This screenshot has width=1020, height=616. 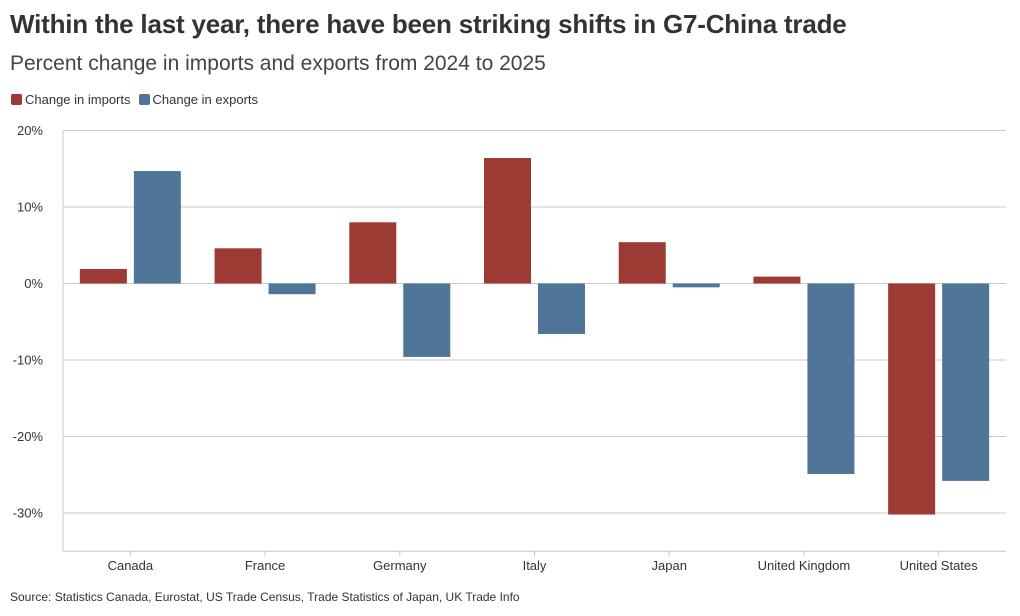 I want to click on y-tick-label: -20%, so click(x=28, y=436).